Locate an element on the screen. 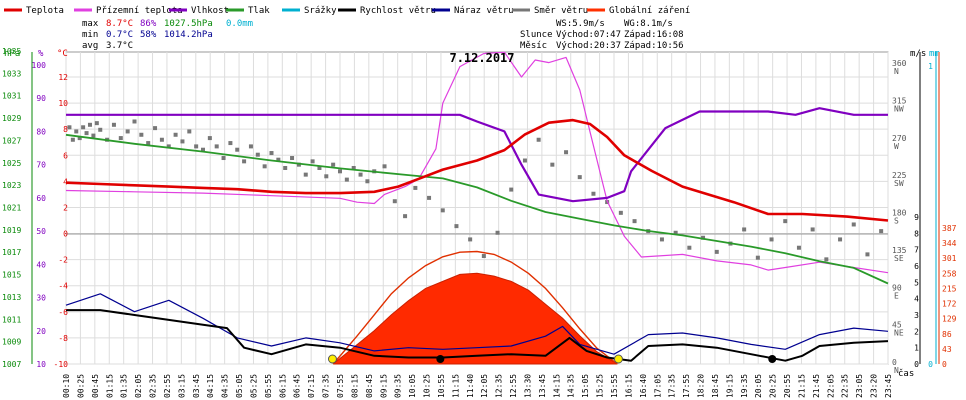 This screenshot has width=966, height=400. stat-max-temp: 8.7°C is located at coordinates (119, 24).